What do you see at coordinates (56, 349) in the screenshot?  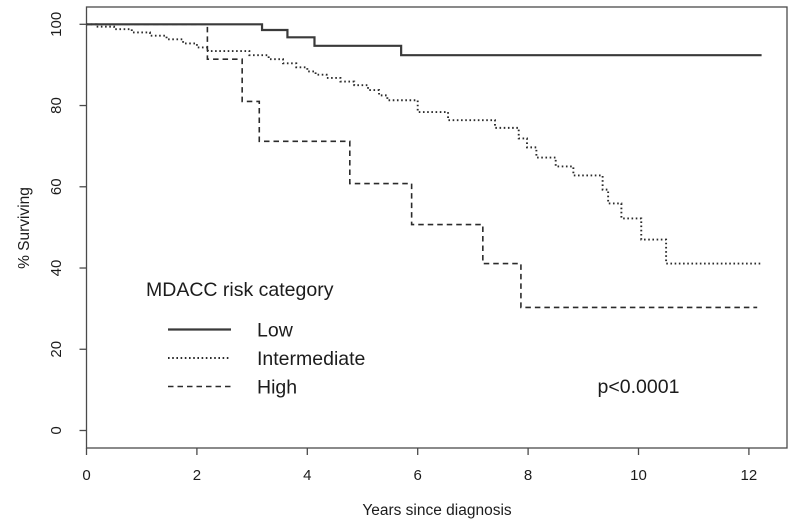 I see `y-tick-label: 20` at bounding box center [56, 349].